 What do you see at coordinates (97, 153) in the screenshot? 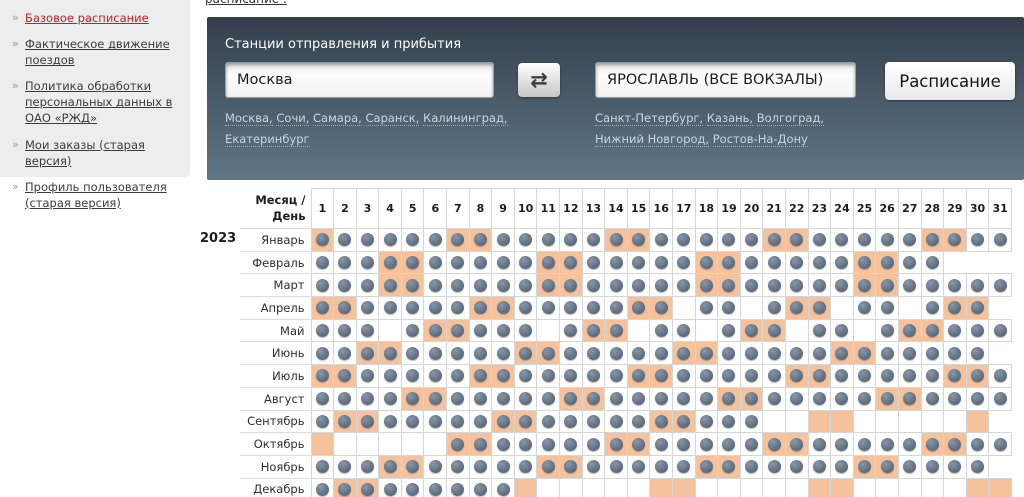
I see `sidebar-item-my-orders: » Мои заказы (старая версия)` at bounding box center [97, 153].